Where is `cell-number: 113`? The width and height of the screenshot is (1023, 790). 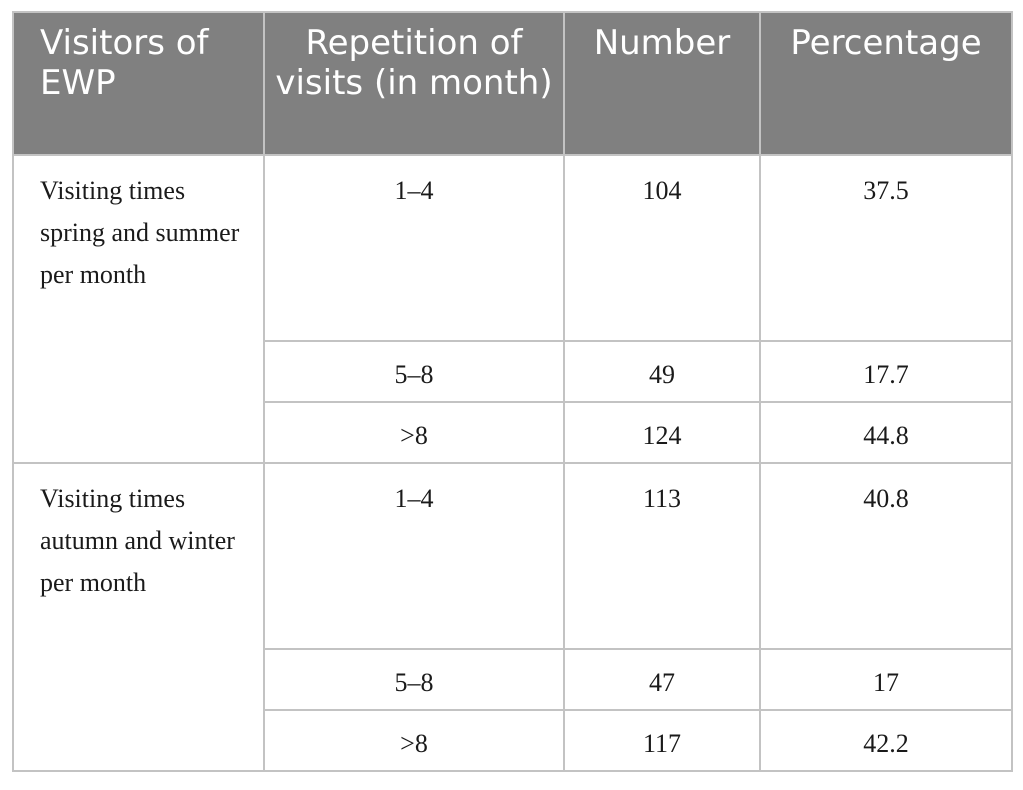
cell-number: 113 is located at coordinates (662, 556).